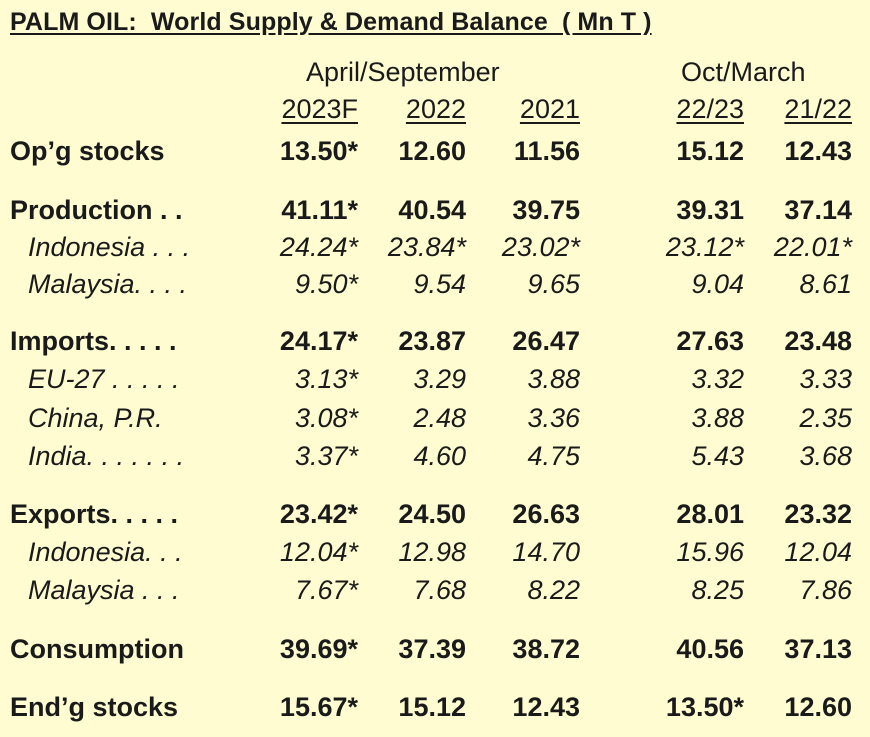 This screenshot has height=737, width=870. Describe the element at coordinates (540, 247) in the screenshot. I see `cell-2021: 23.02*` at that location.